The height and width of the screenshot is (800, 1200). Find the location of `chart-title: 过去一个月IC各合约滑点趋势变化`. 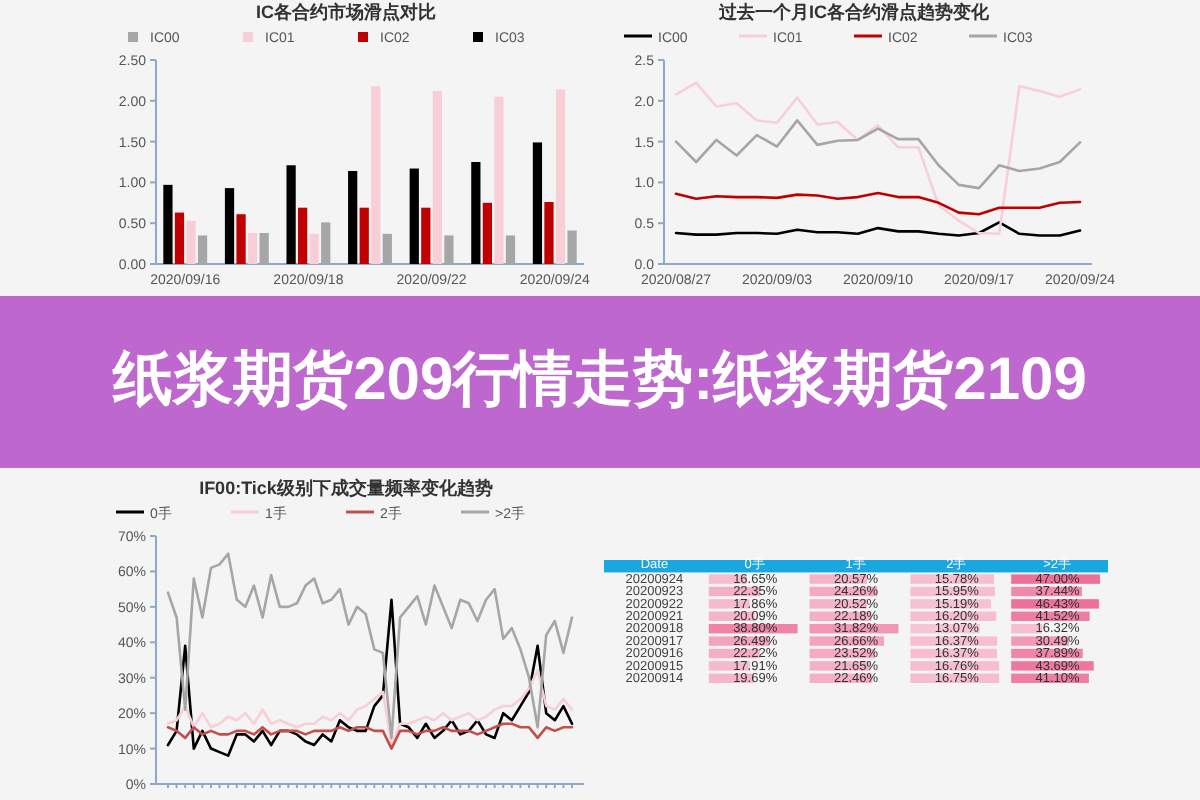

chart-title: 过去一个月IC各合约滑点趋势变化 is located at coordinates (854, 12).